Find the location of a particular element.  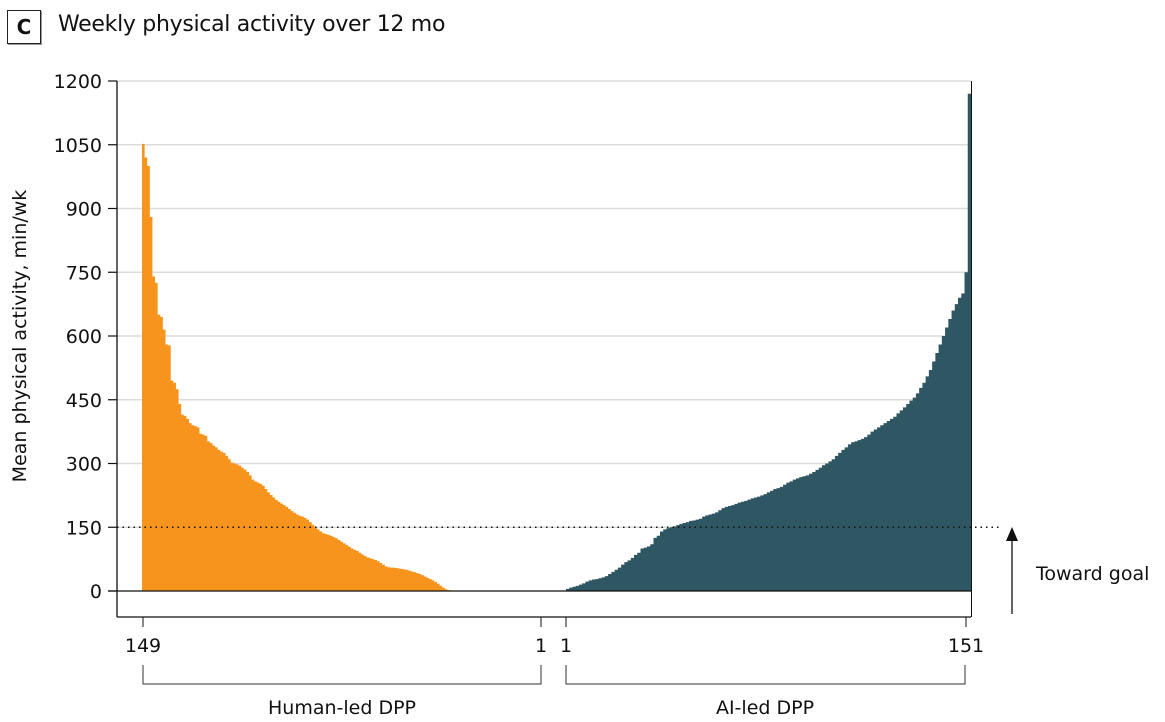

y-tick-label: 0 is located at coordinates (96, 592).